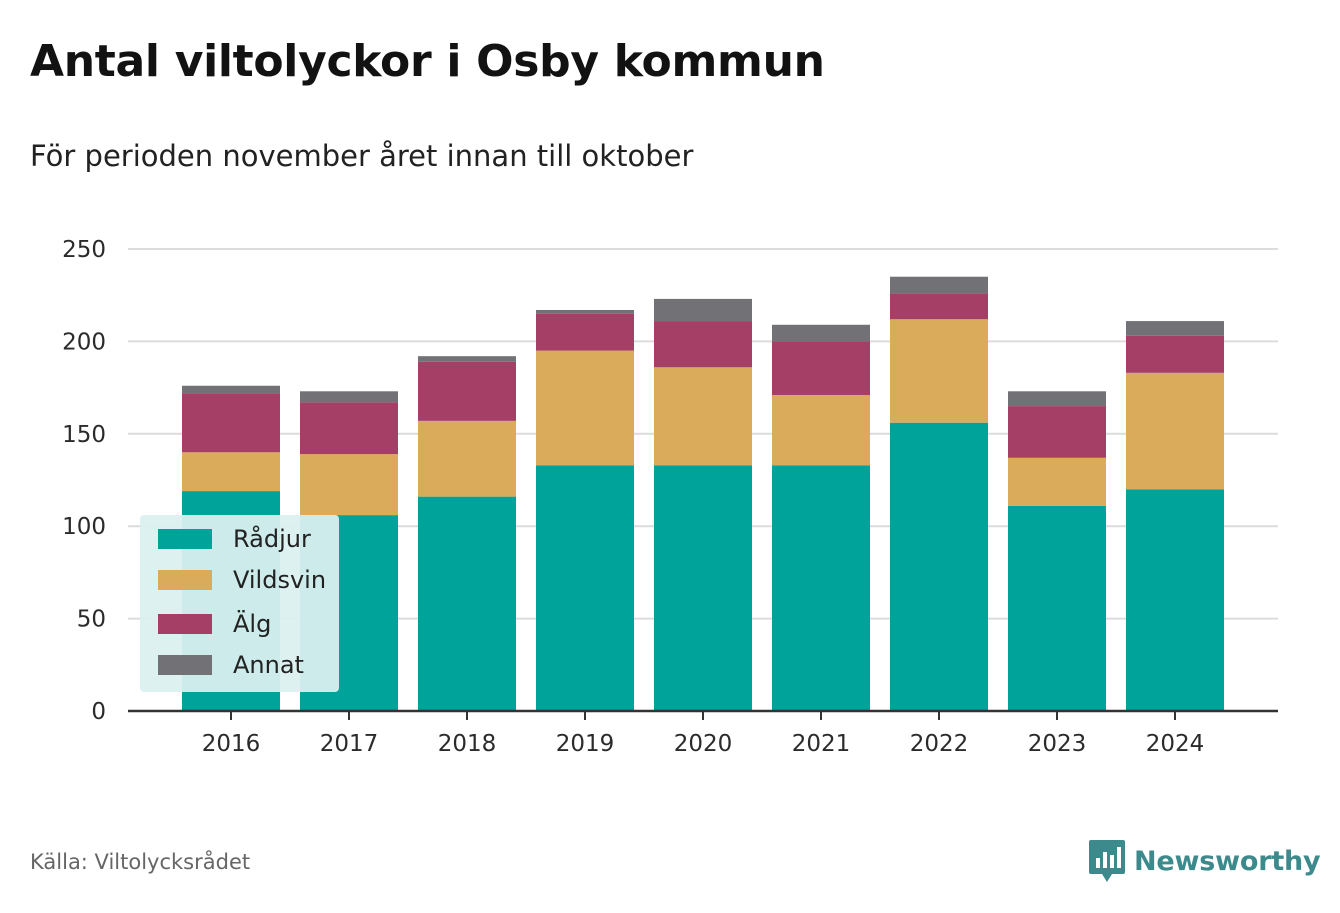  I want to click on y-tick-label: 50, so click(91, 620).